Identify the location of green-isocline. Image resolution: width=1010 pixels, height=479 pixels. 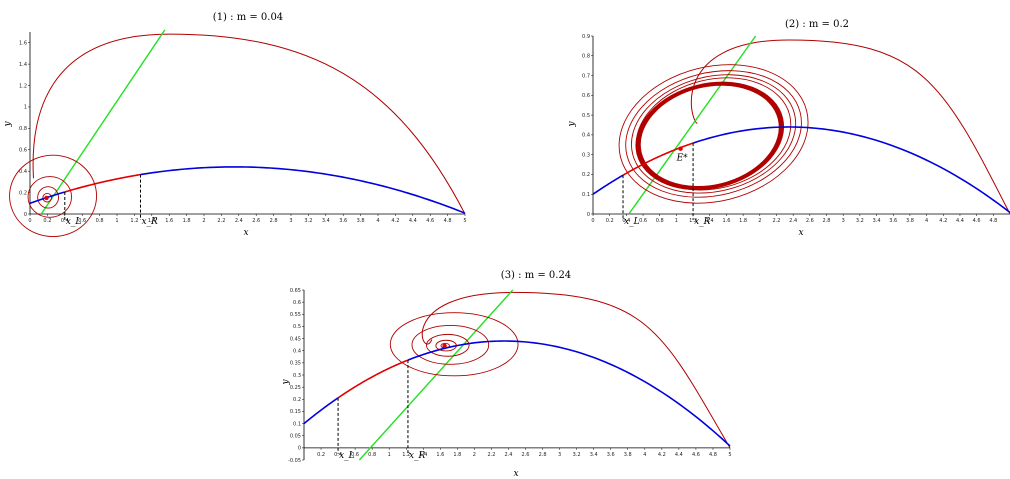
(103, 122).